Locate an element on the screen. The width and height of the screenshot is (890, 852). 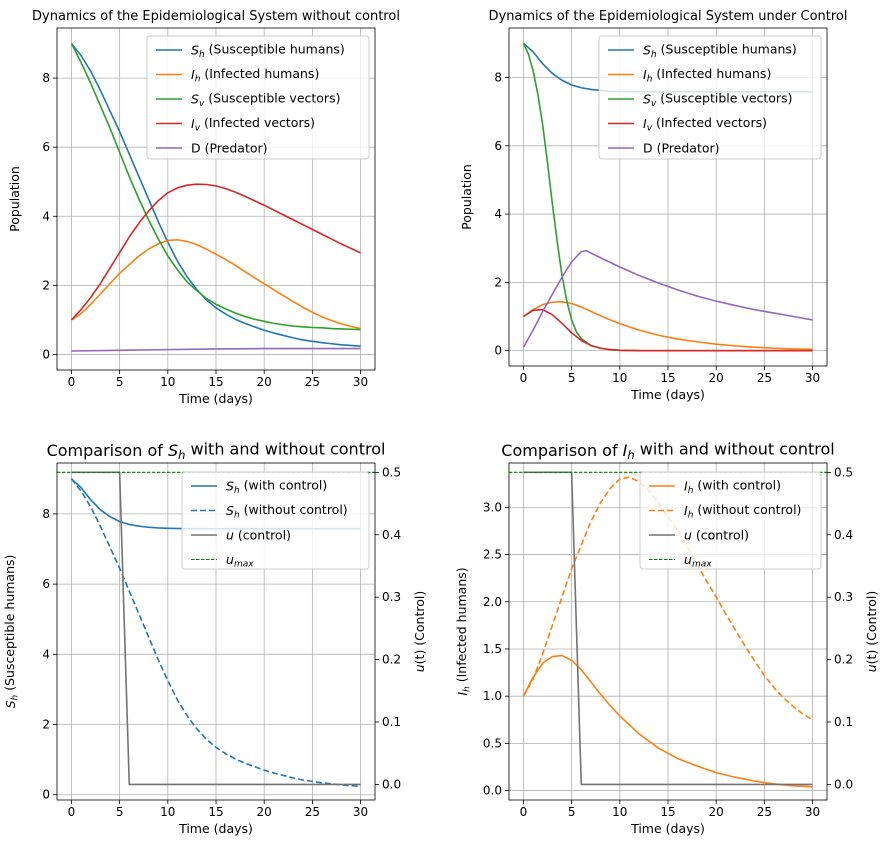
y2-tick-label: 0.2 is located at coordinates (391, 660).